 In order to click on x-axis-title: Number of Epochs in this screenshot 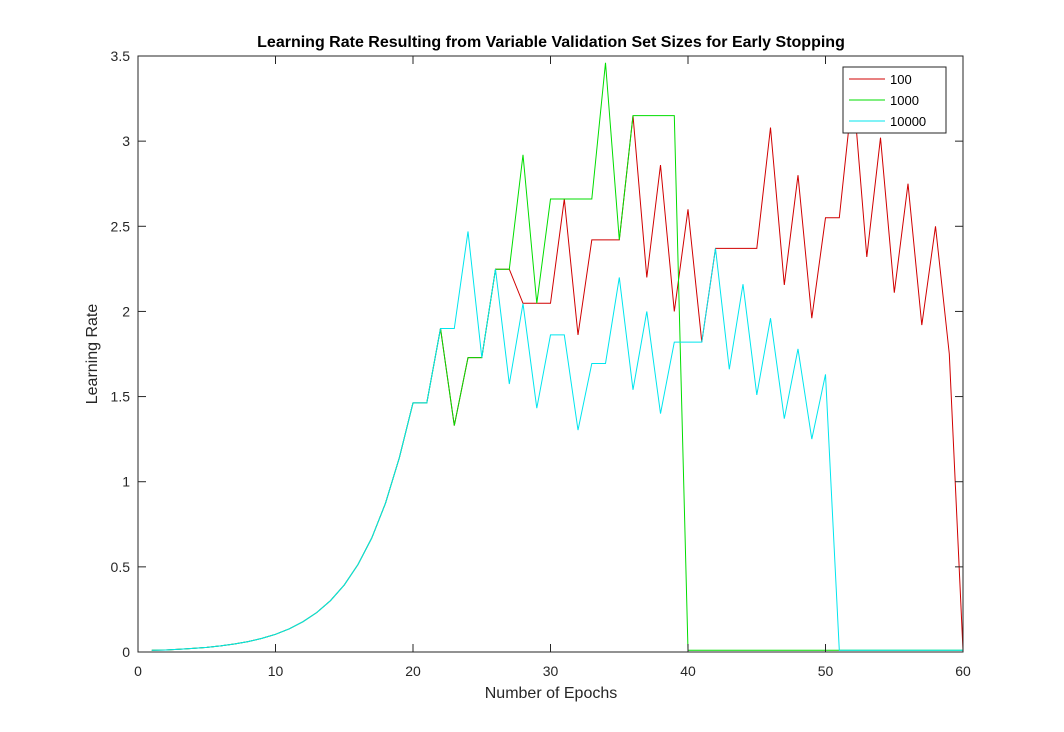, I will do `click(551, 693)`.